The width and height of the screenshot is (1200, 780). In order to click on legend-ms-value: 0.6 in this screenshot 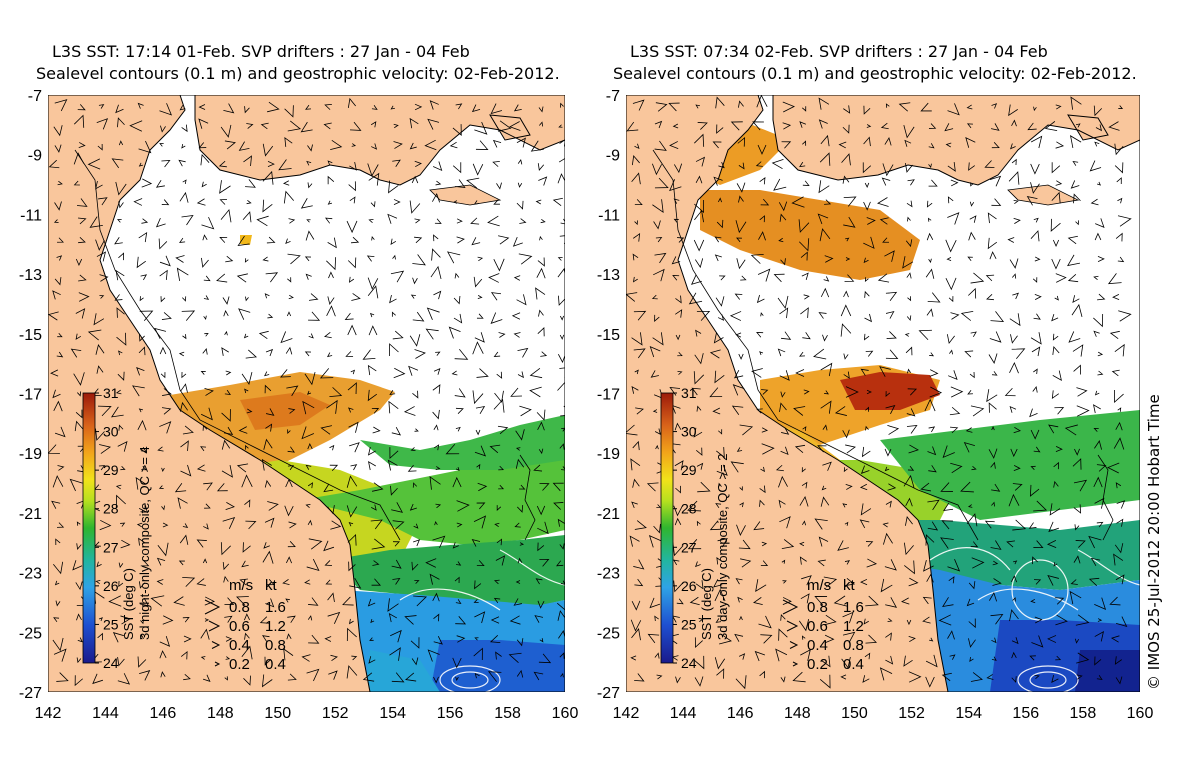, I will do `click(817, 626)`.